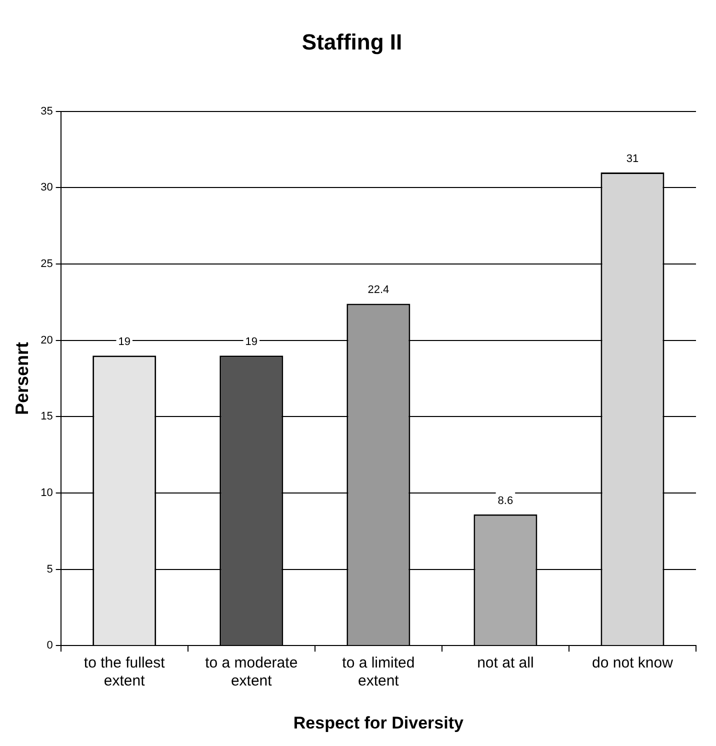  What do you see at coordinates (633, 663) in the screenshot?
I see `x-tick-label: do not know` at bounding box center [633, 663].